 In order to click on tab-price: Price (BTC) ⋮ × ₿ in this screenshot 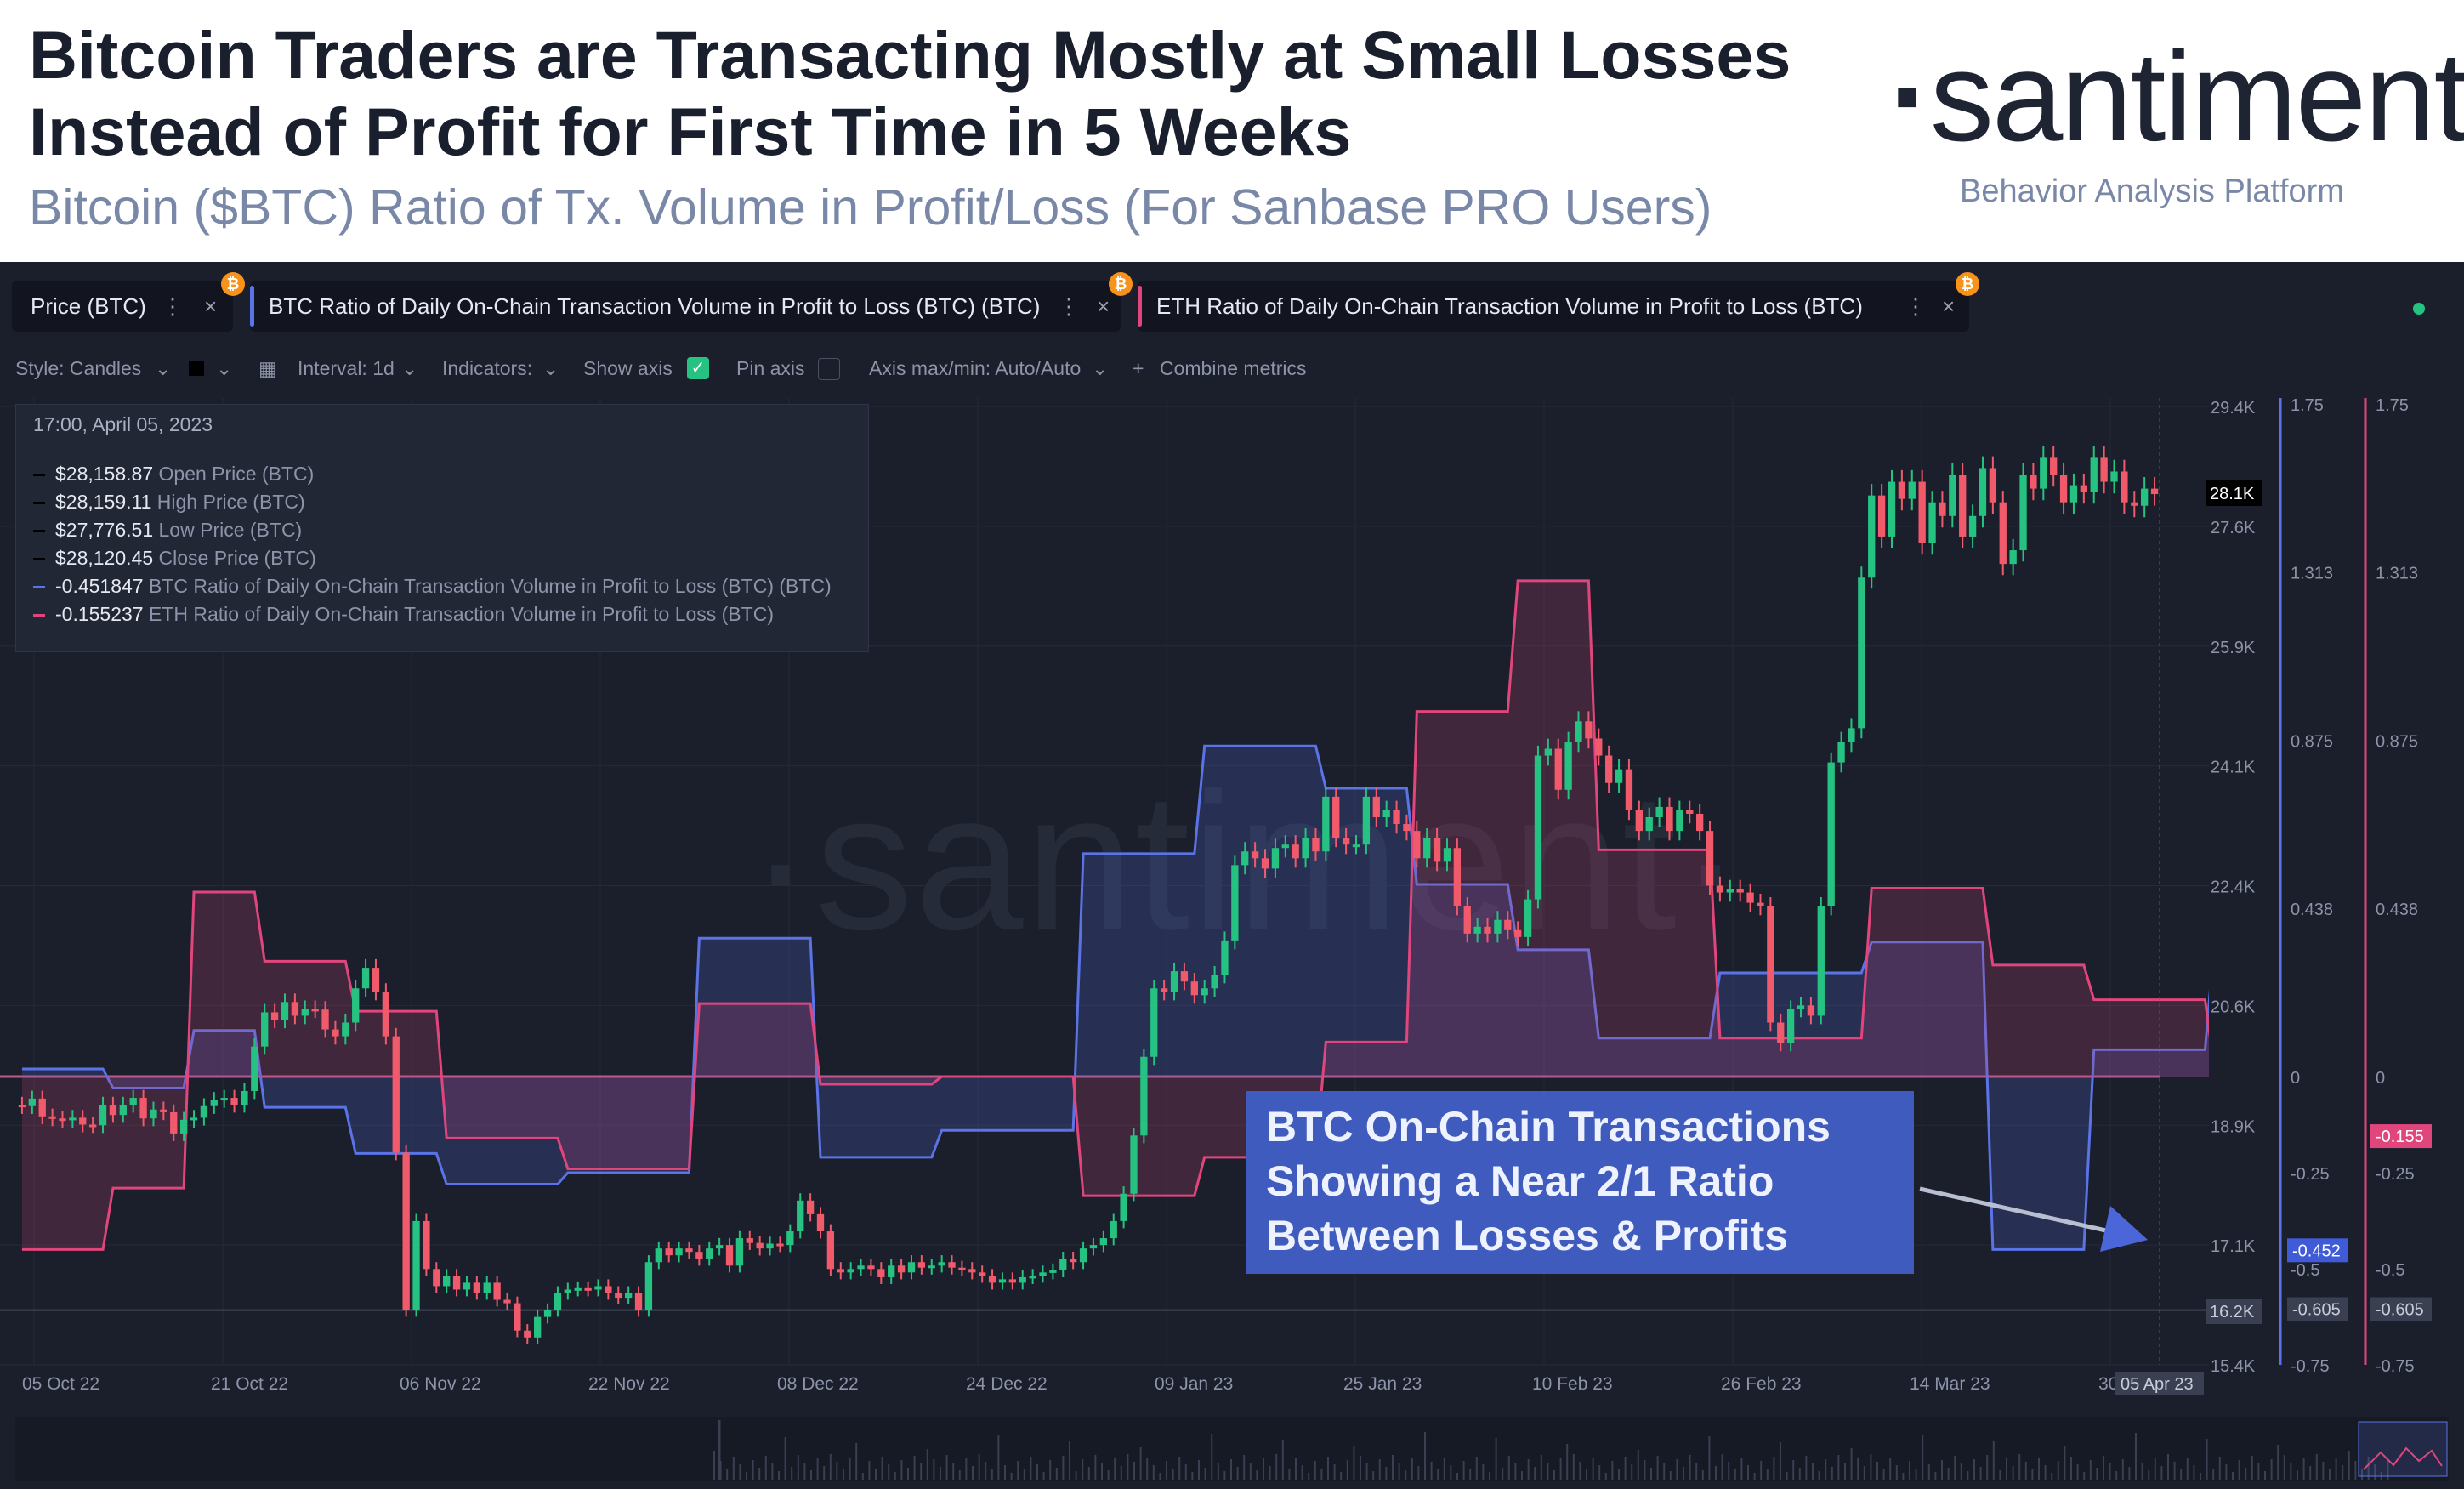, I will do `click(128, 302)`.